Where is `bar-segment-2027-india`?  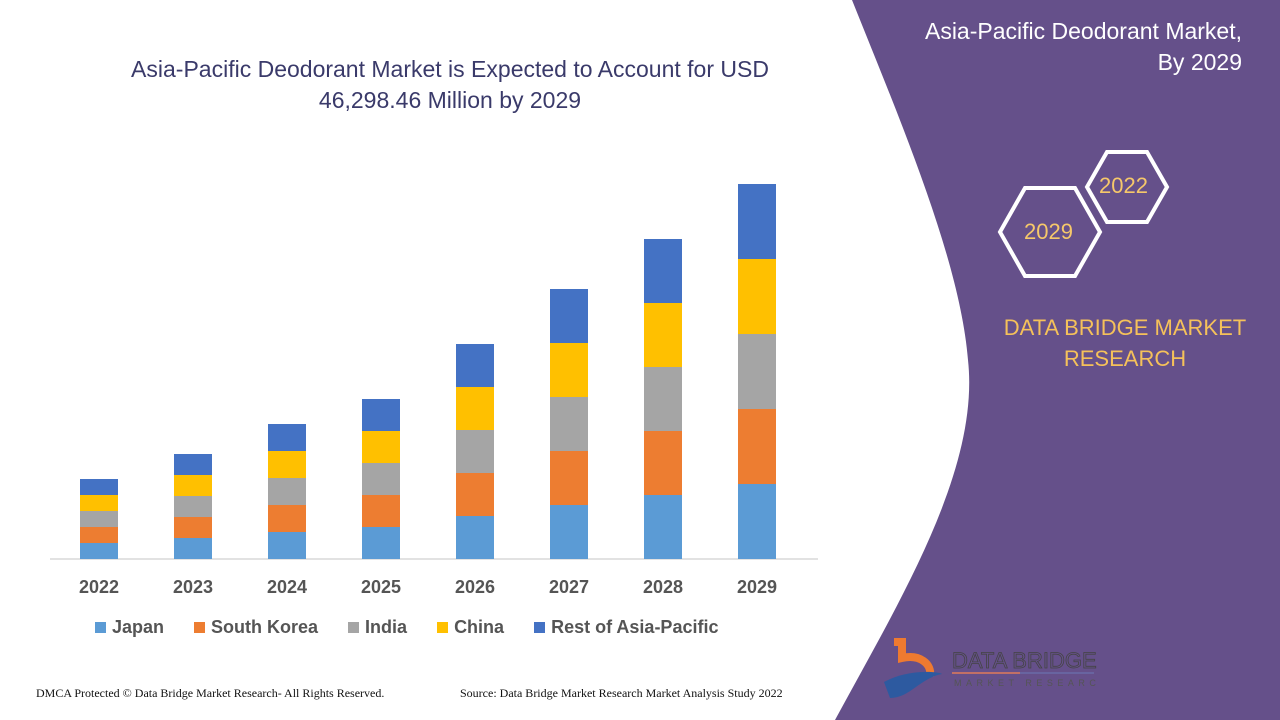 bar-segment-2027-india is located at coordinates (569, 424).